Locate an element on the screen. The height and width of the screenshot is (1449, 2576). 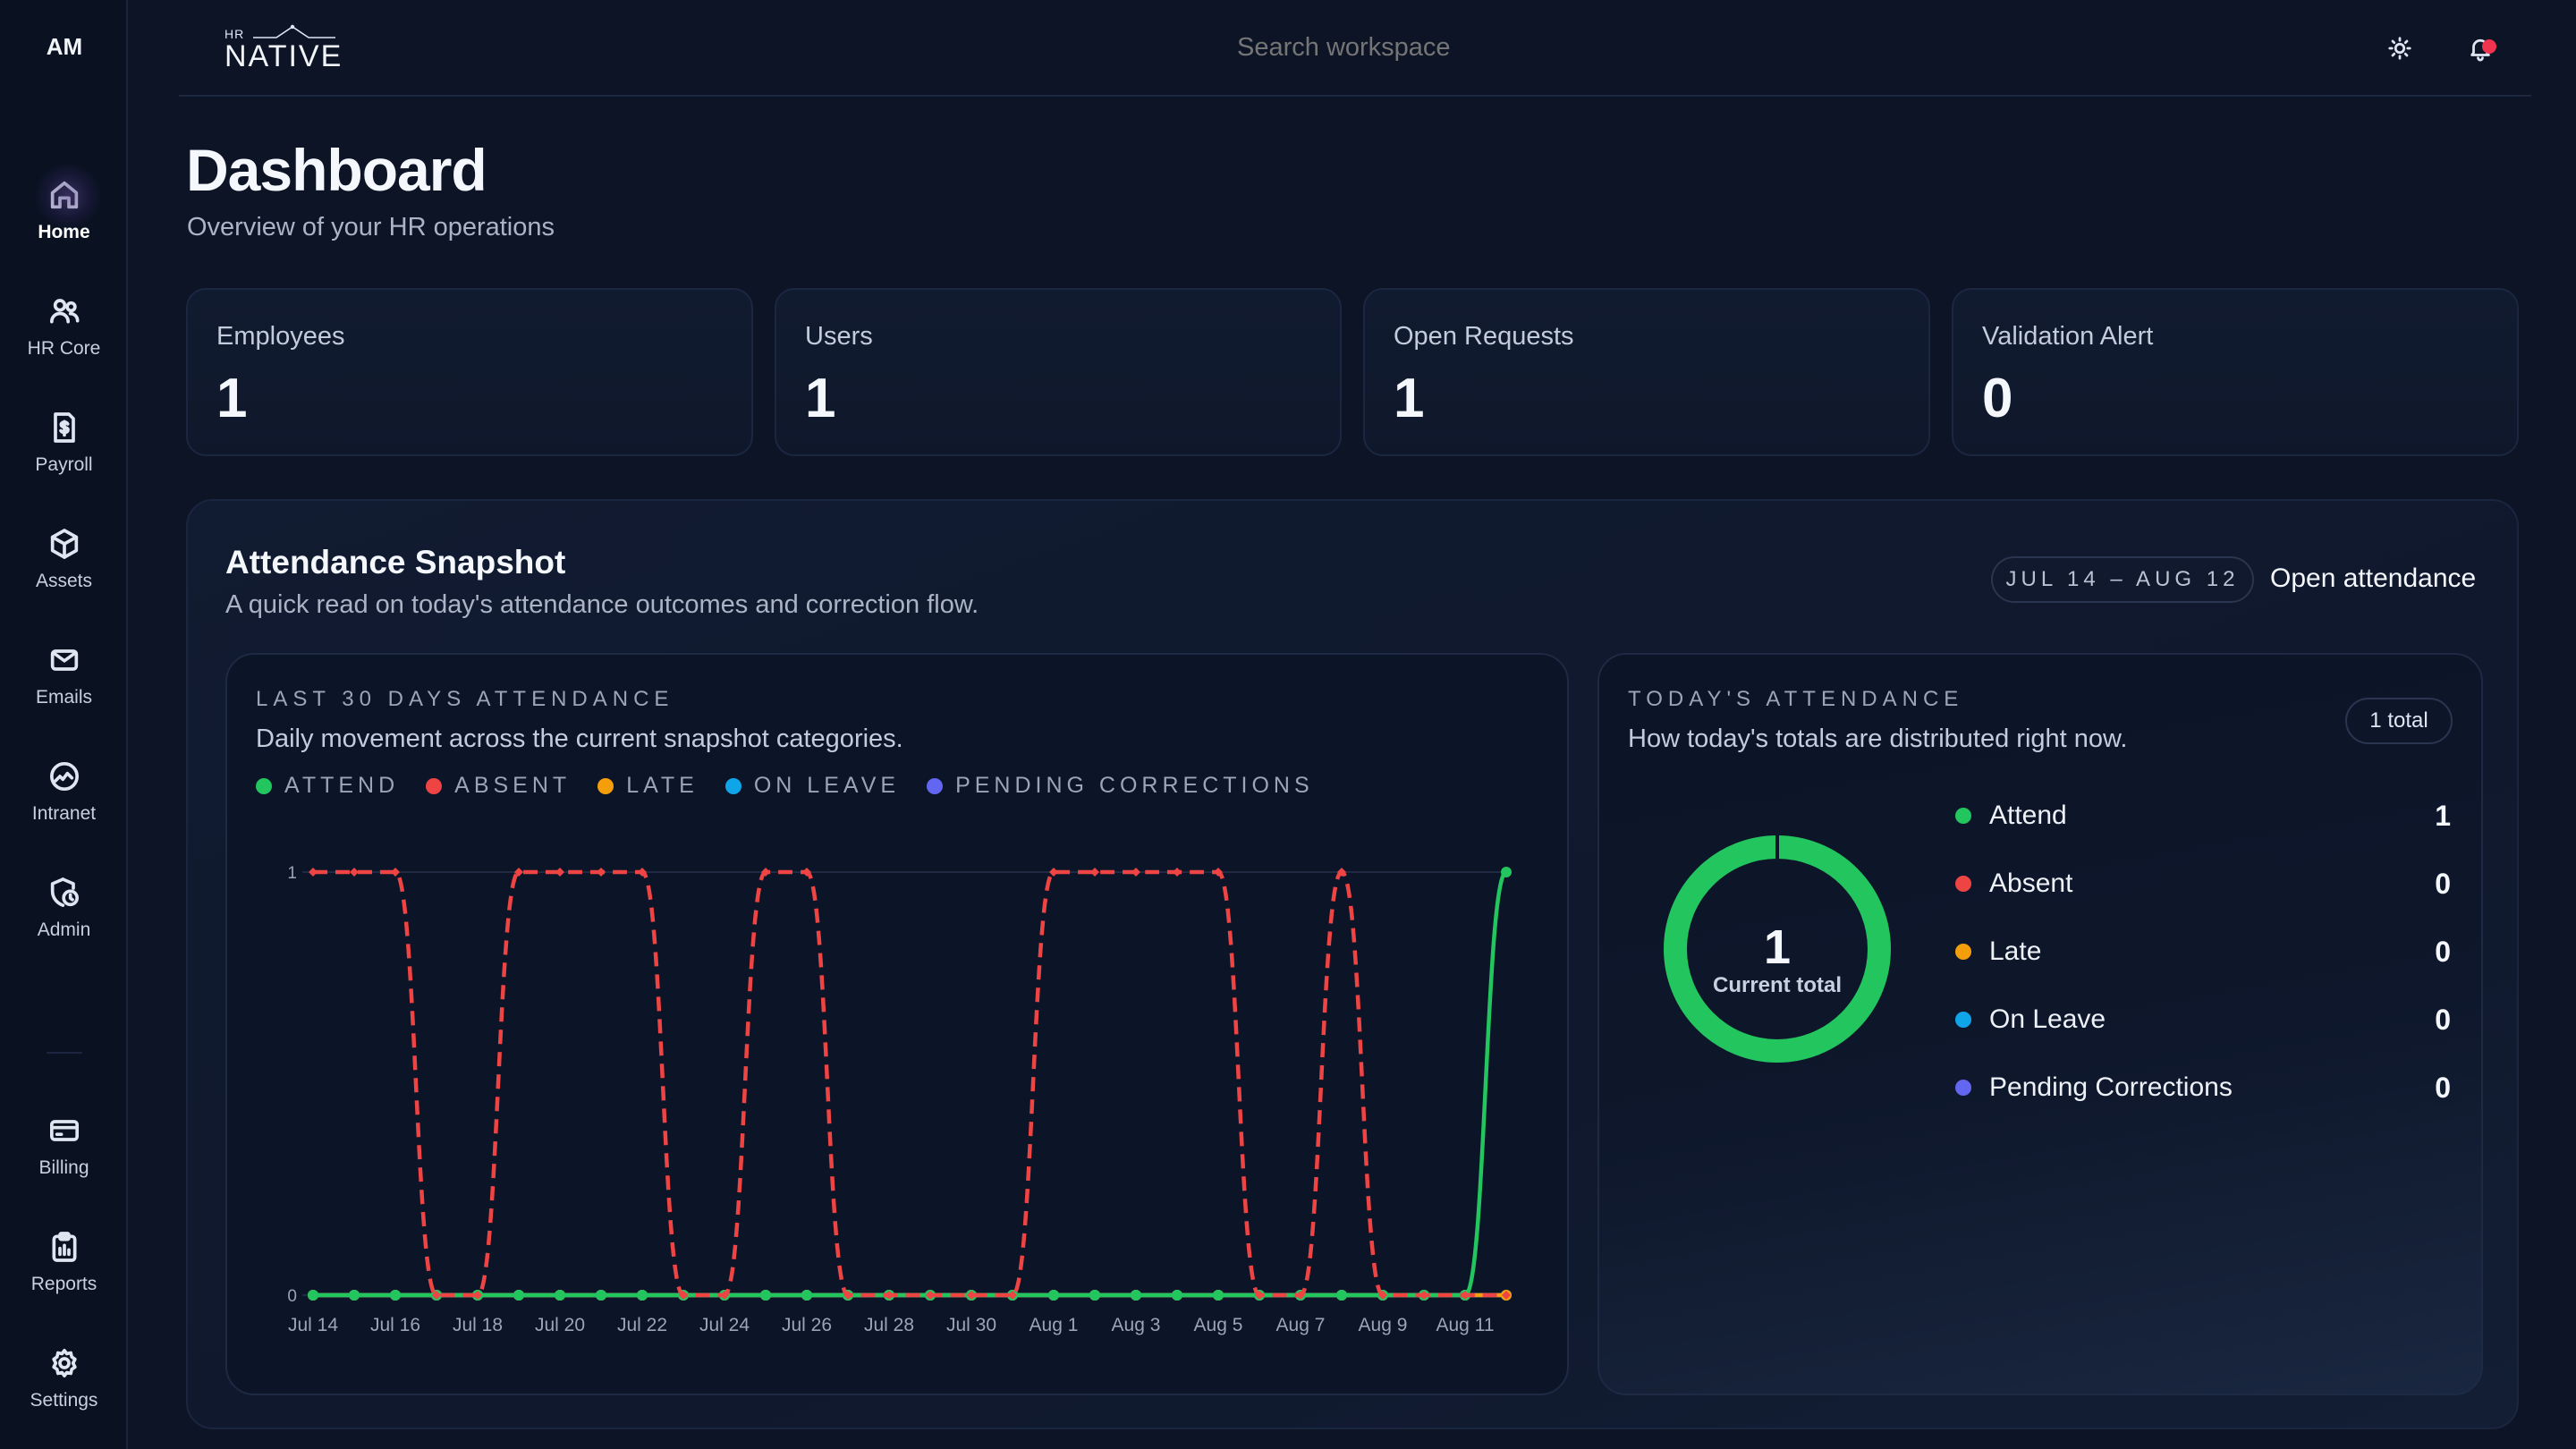
avatar: AM is located at coordinates (64, 46).